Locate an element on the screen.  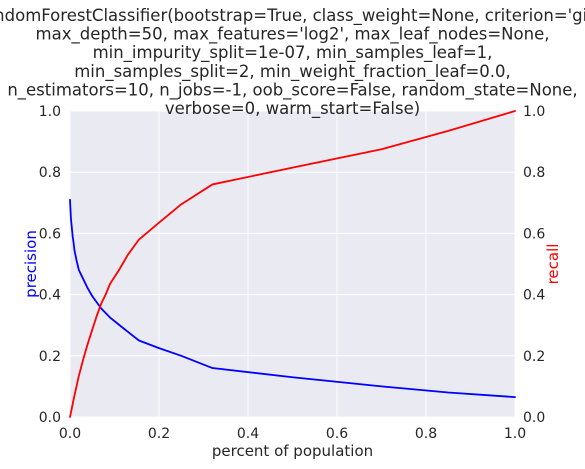
x-axis-label: percent of population is located at coordinates (292, 451).